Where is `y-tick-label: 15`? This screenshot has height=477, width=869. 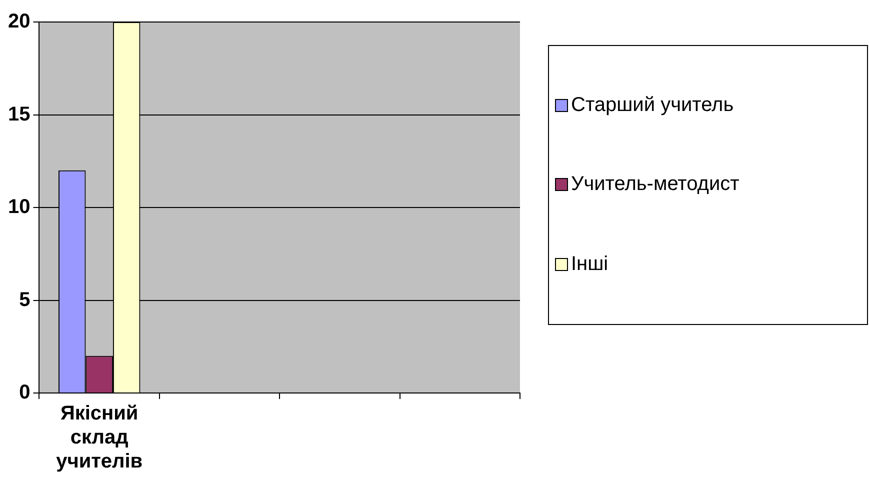 y-tick-label: 15 is located at coordinates (19, 114).